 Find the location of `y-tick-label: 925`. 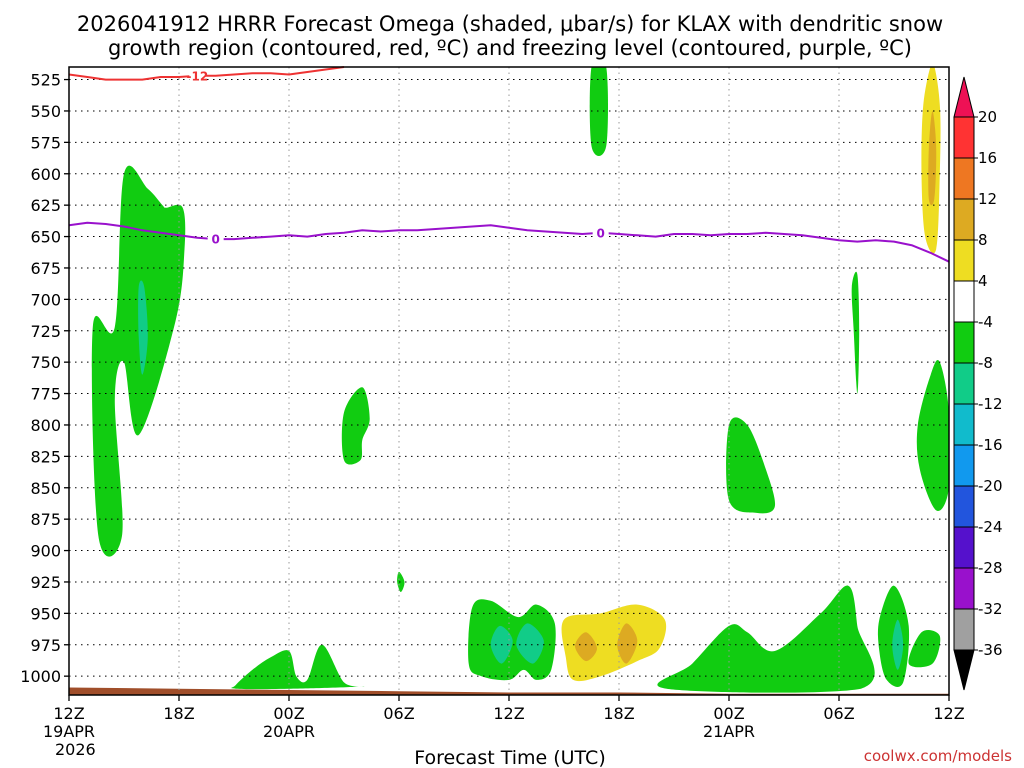

y-tick-label: 925 is located at coordinates (45, 582).